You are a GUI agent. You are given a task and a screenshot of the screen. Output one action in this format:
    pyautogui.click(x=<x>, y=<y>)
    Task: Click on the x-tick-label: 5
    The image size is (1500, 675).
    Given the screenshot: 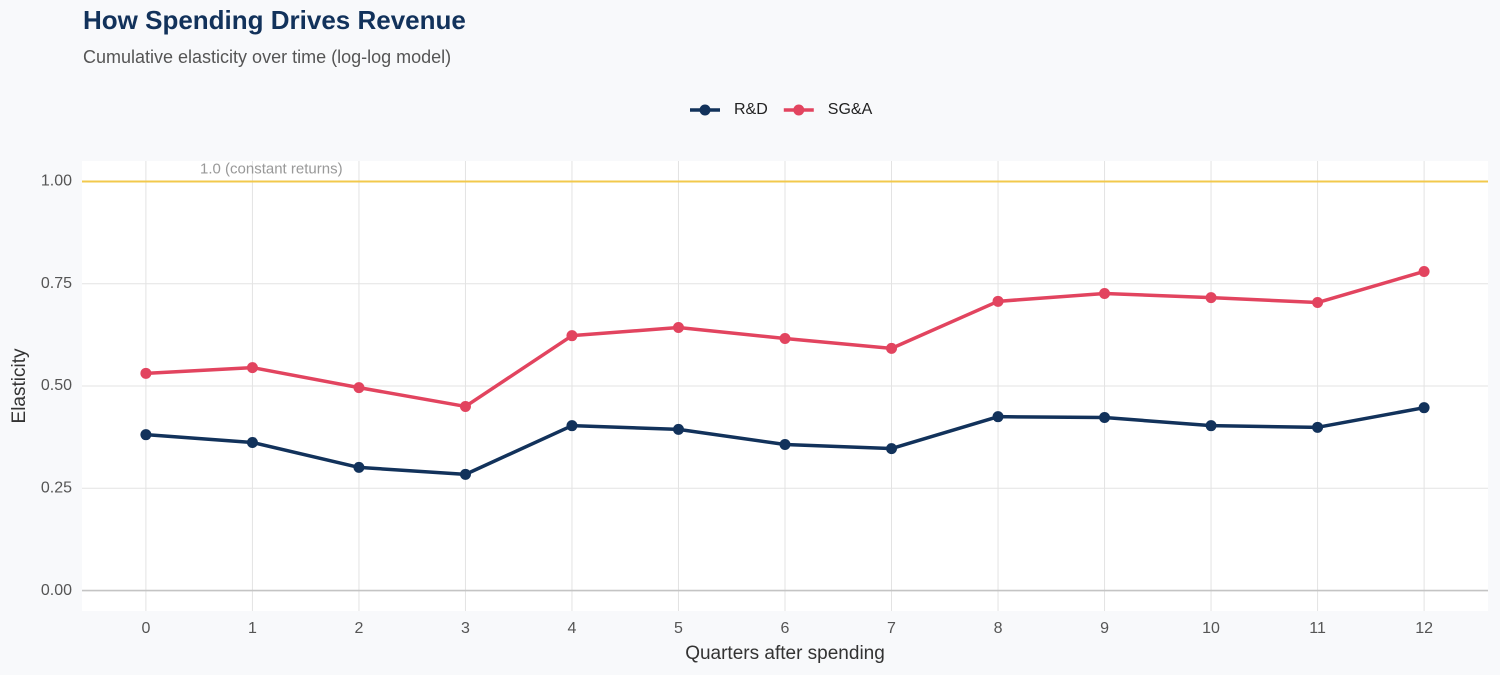 What is the action you would take?
    pyautogui.click(x=678, y=628)
    